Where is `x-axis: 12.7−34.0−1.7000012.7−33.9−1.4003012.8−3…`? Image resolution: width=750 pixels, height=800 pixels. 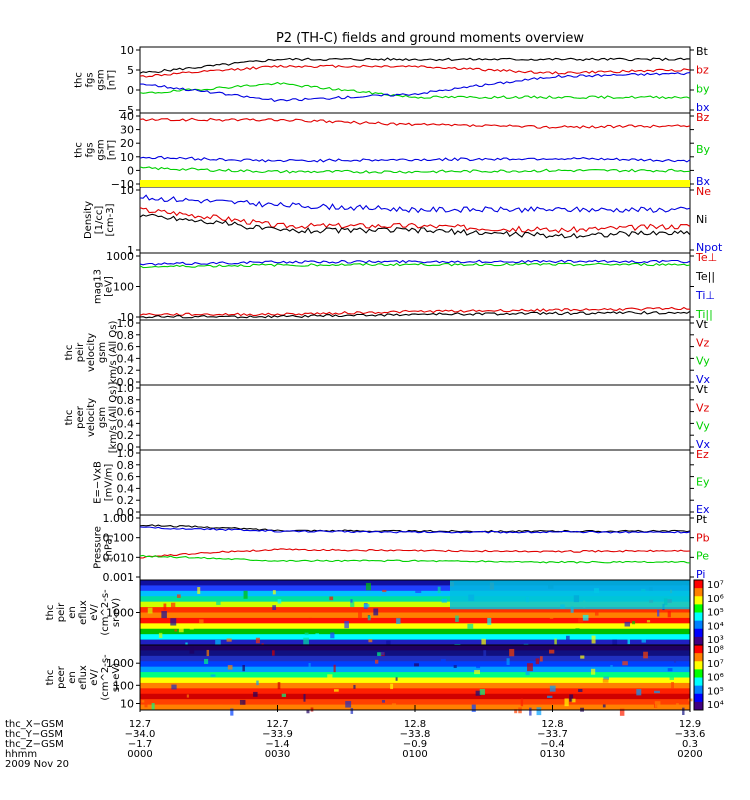 x-axis: 12.7−34.0−1.7000012.7−33.9−1.4003012.8−3… is located at coordinates (355, 737).